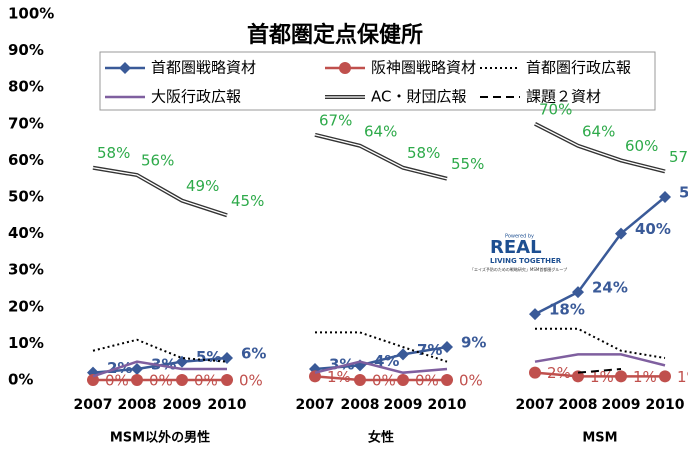  What do you see at coordinates (641, 146) in the screenshot?
I see `data-label: 60%` at bounding box center [641, 146].